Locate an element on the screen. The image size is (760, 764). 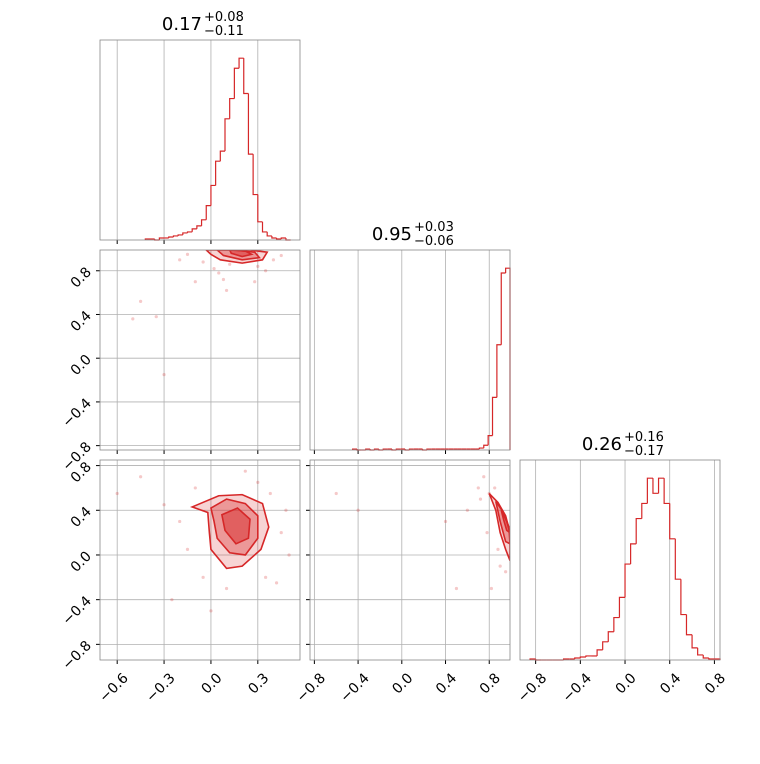
title-value: 0.17 is located at coordinates (182, 24).